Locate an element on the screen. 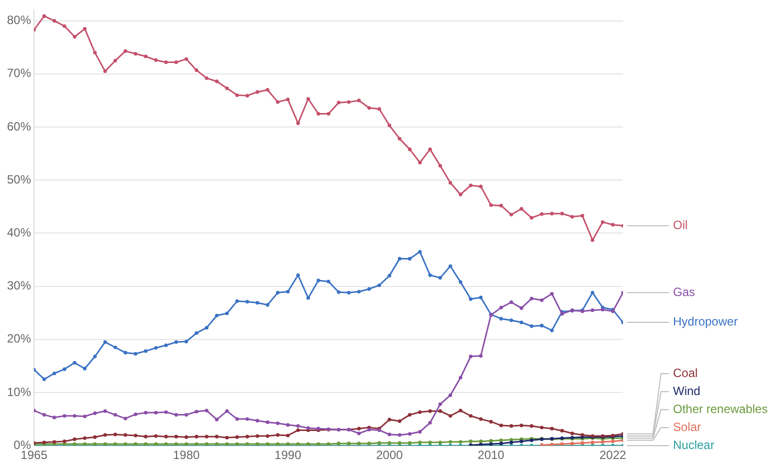  text: Coal is located at coordinates (685, 373).